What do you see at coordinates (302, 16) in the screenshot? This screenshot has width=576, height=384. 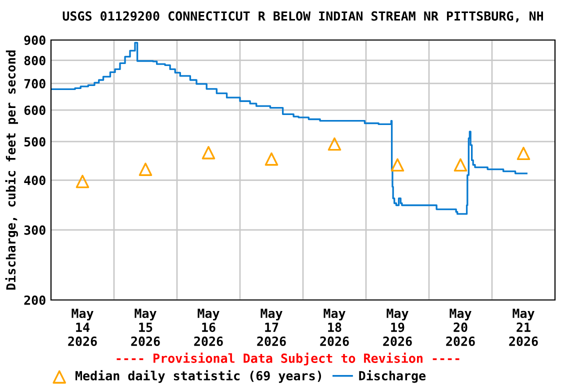 I see `chart-title: USGS 01129200 CONNECTICUT R BELOW INDIAN STREAM NR PITTSBURG, NH` at bounding box center [302, 16].